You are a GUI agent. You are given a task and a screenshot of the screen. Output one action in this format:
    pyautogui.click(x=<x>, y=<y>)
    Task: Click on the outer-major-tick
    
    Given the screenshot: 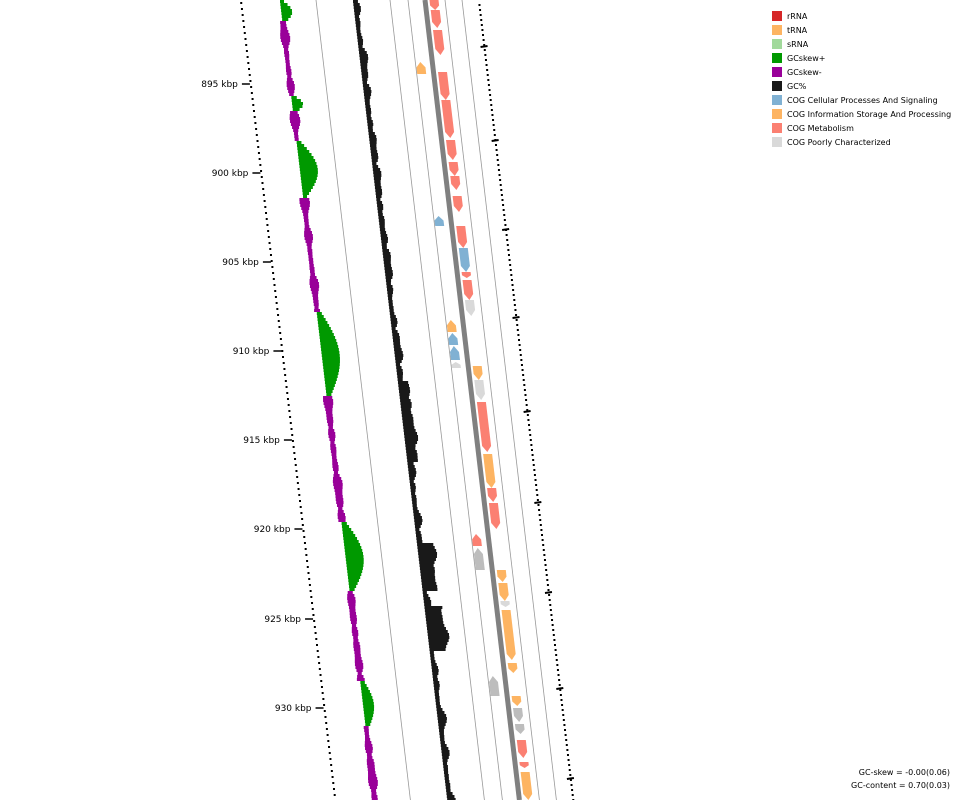 What is the action you would take?
    pyautogui.click(x=495, y=140)
    